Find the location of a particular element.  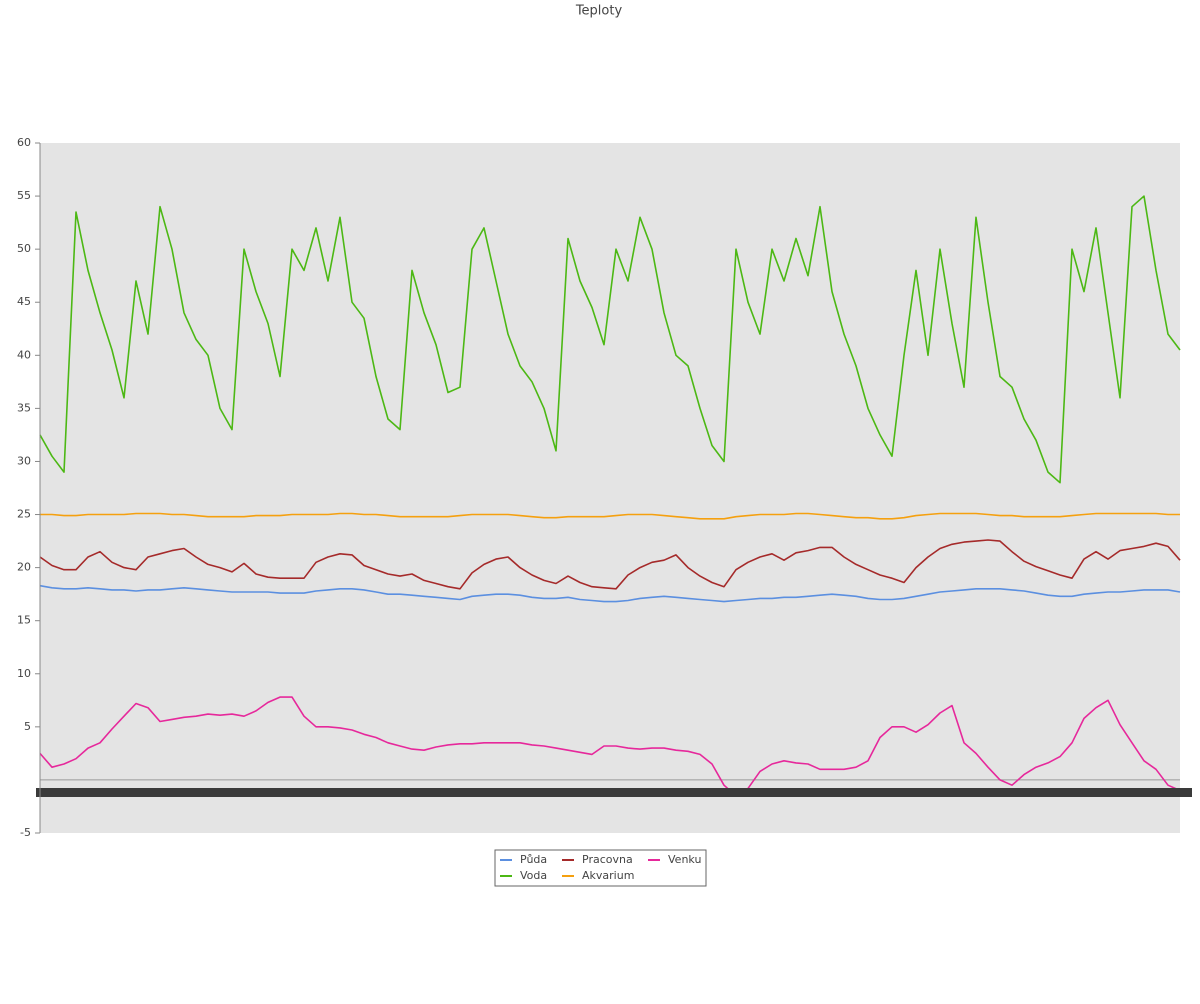

legend: Půda Voda Pracovna Akvarium Venku is located at coordinates (600, 867).